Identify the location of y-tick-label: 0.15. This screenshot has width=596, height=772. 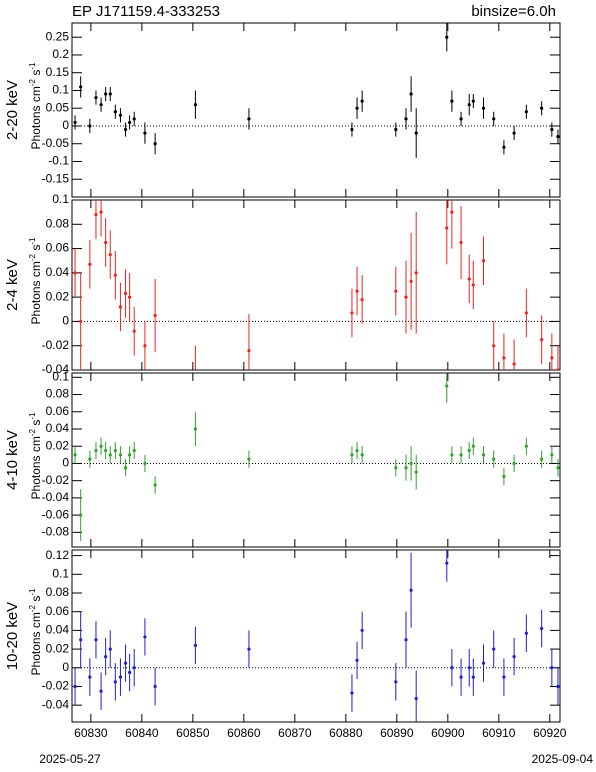
(58, 72).